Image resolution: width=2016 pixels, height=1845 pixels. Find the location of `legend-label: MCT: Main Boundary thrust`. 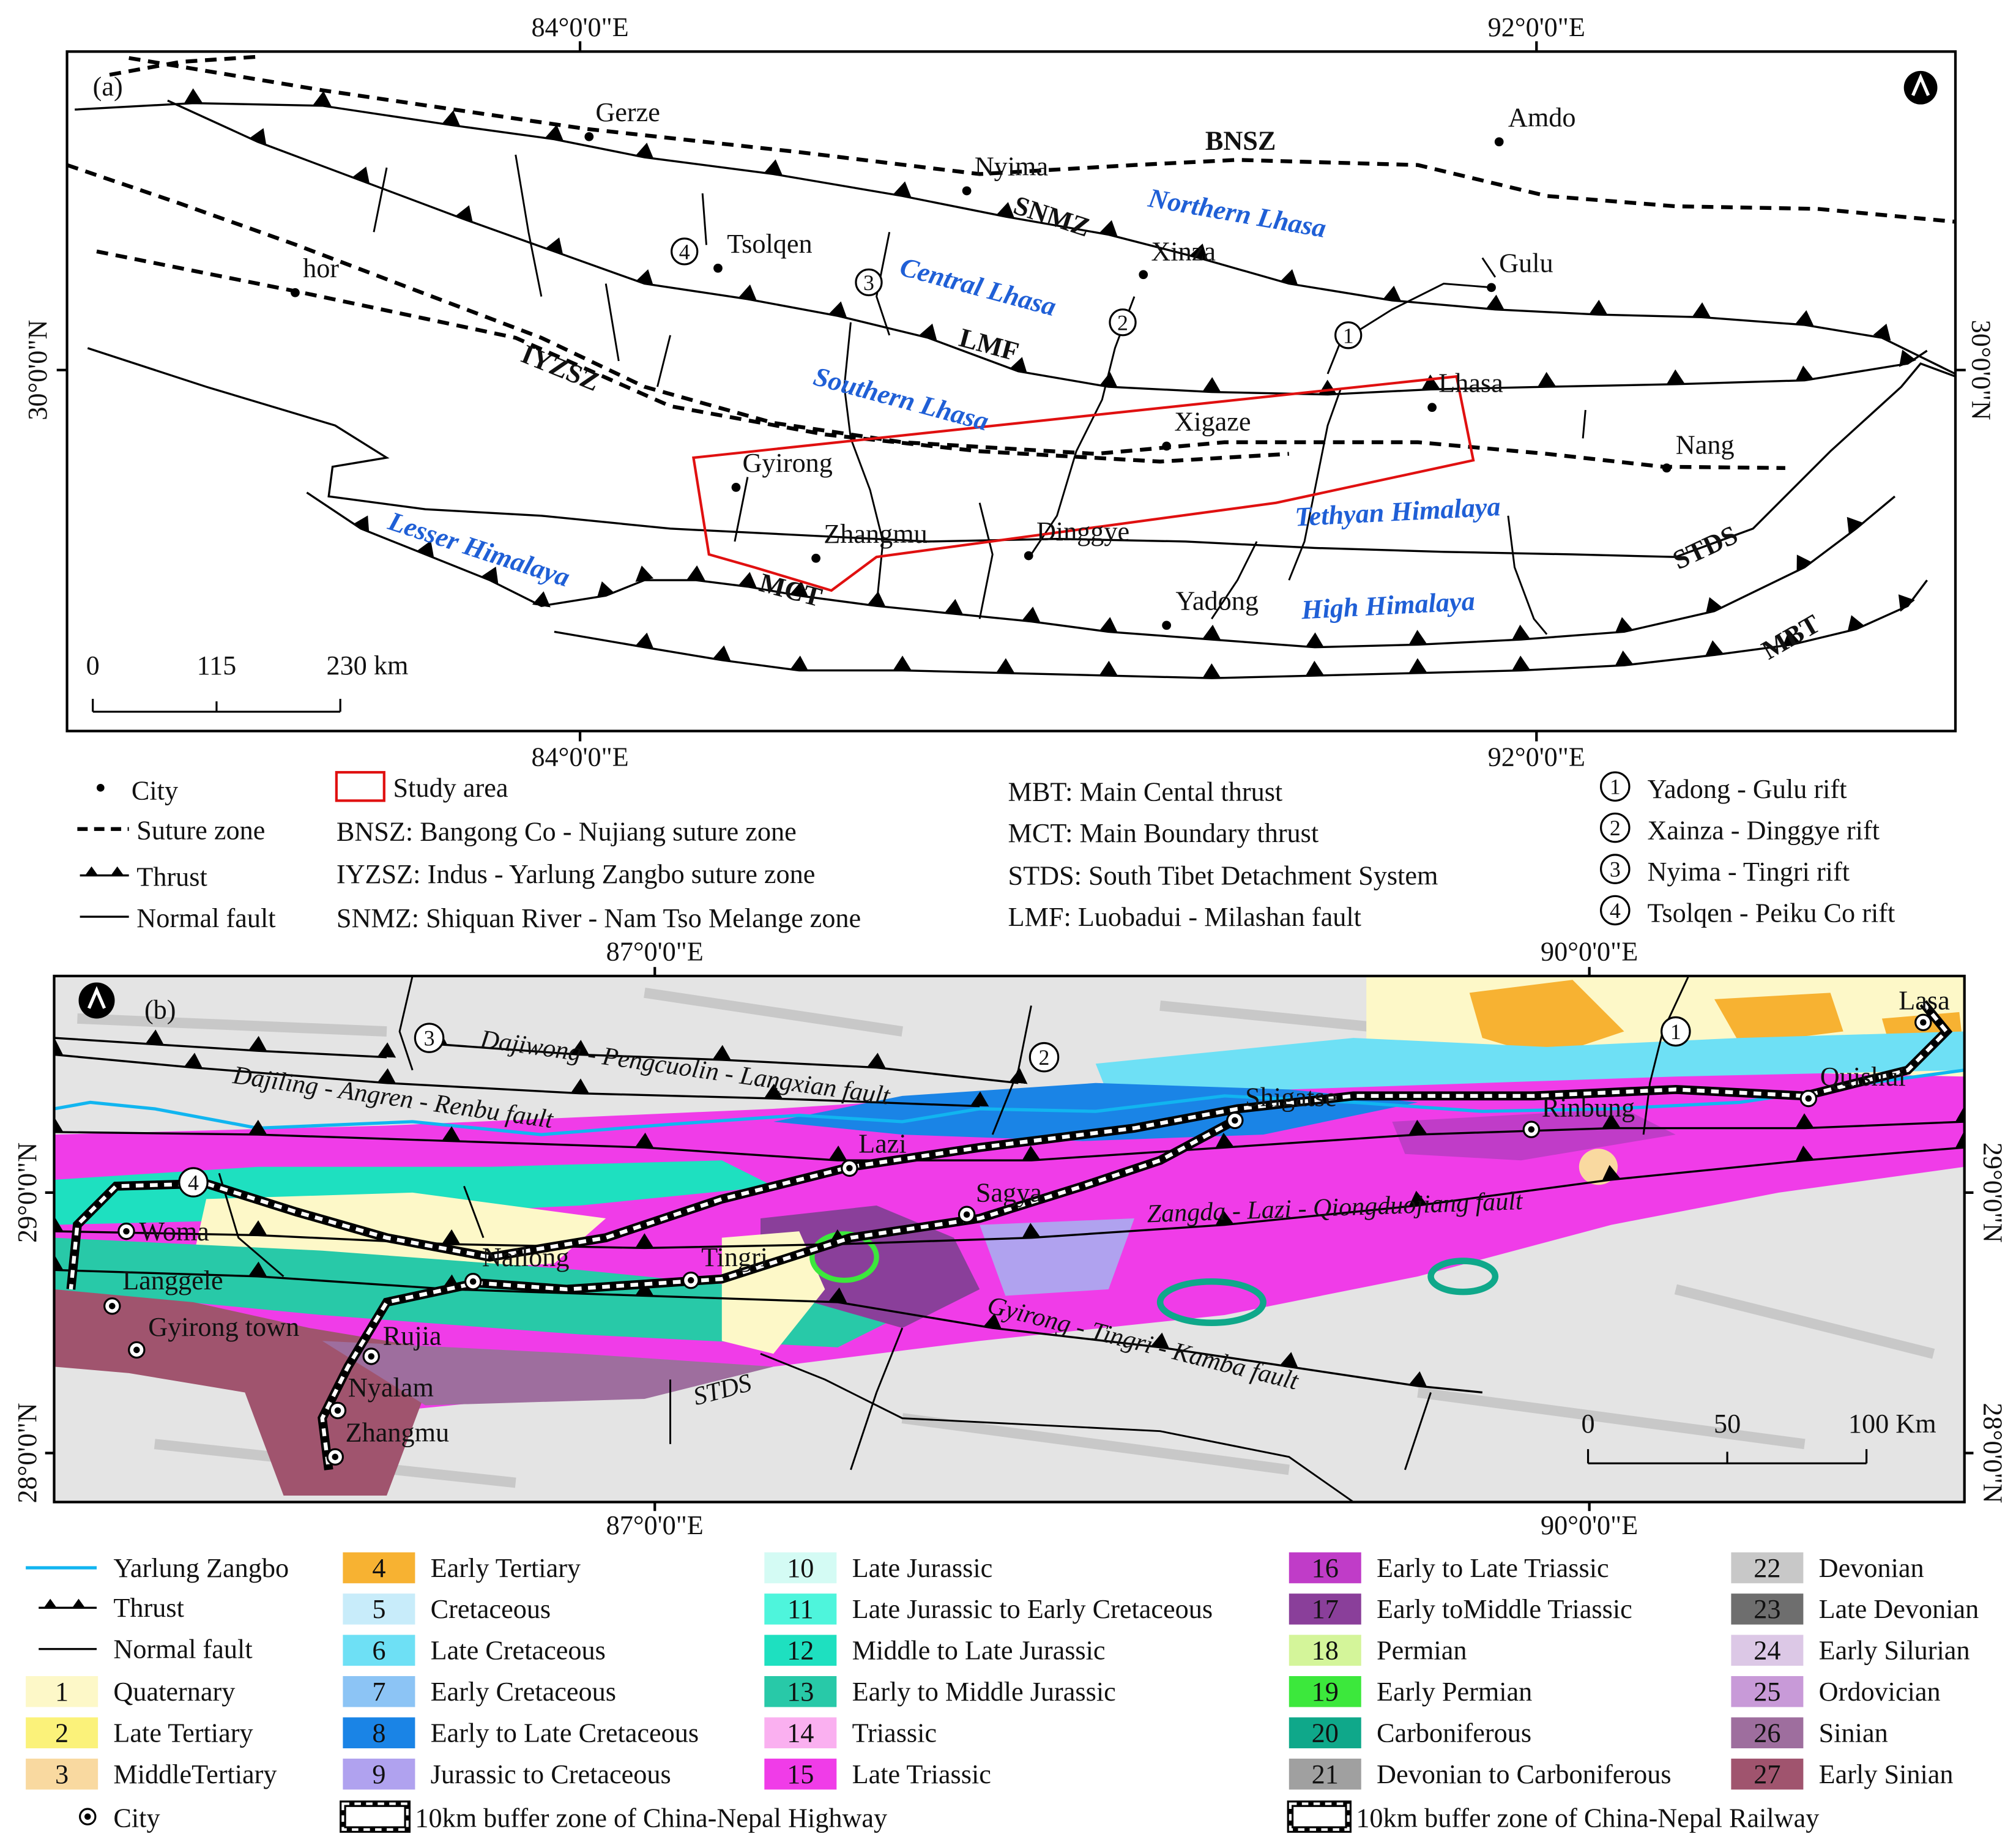

legend-label: MCT: Main Boundary thrust is located at coordinates (1163, 833).